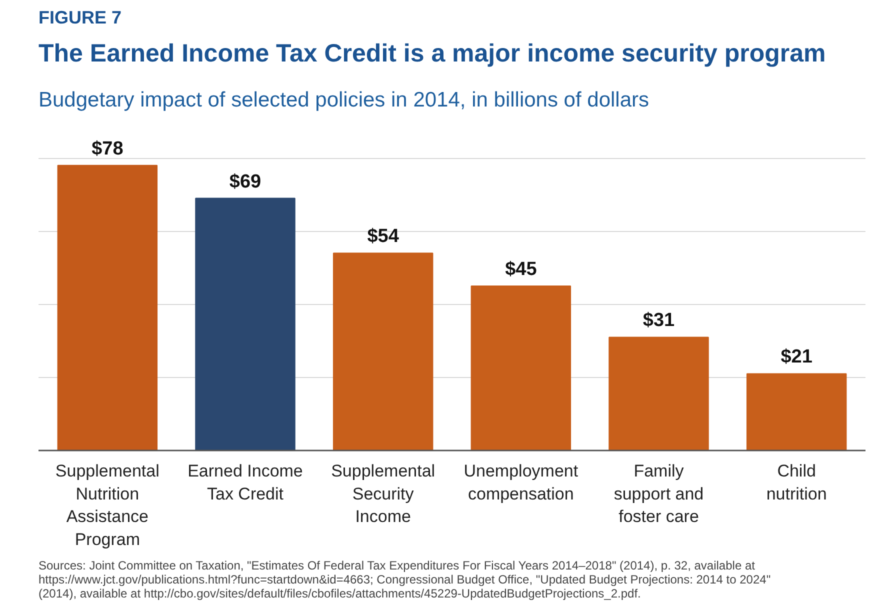 This screenshot has height=605, width=893. Describe the element at coordinates (796, 357) in the screenshot. I see `data-label: $21` at that location.